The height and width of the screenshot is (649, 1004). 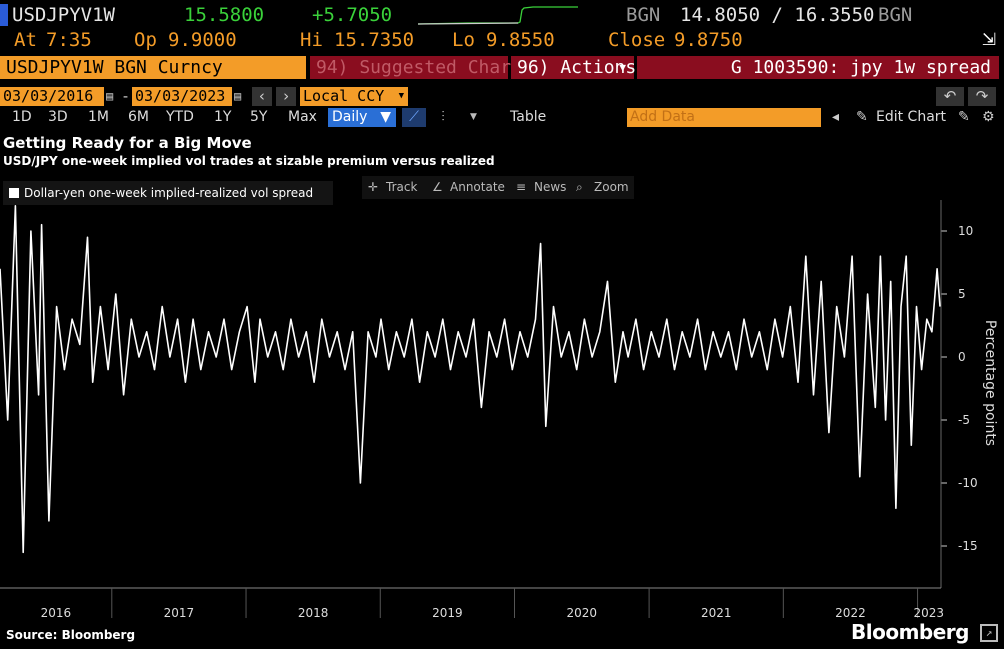 I want to click on ohlc-icon: ⫶, so click(x=443, y=117).